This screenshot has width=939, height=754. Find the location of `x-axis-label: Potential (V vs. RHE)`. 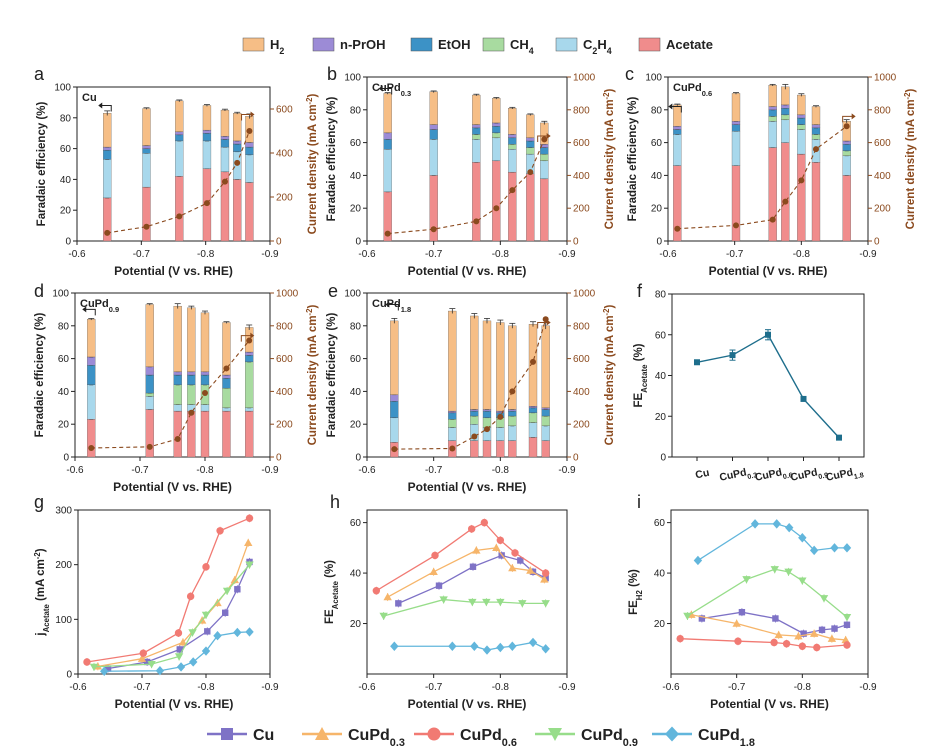

x-axis-label: Potential (V vs. RHE) is located at coordinates (174, 704).